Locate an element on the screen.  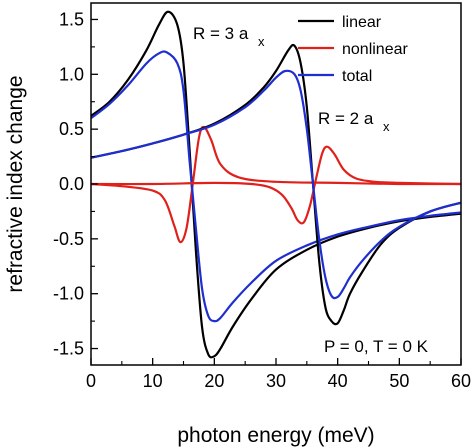
legend-label-nonlinear: nonlinear is located at coordinates (375, 49).